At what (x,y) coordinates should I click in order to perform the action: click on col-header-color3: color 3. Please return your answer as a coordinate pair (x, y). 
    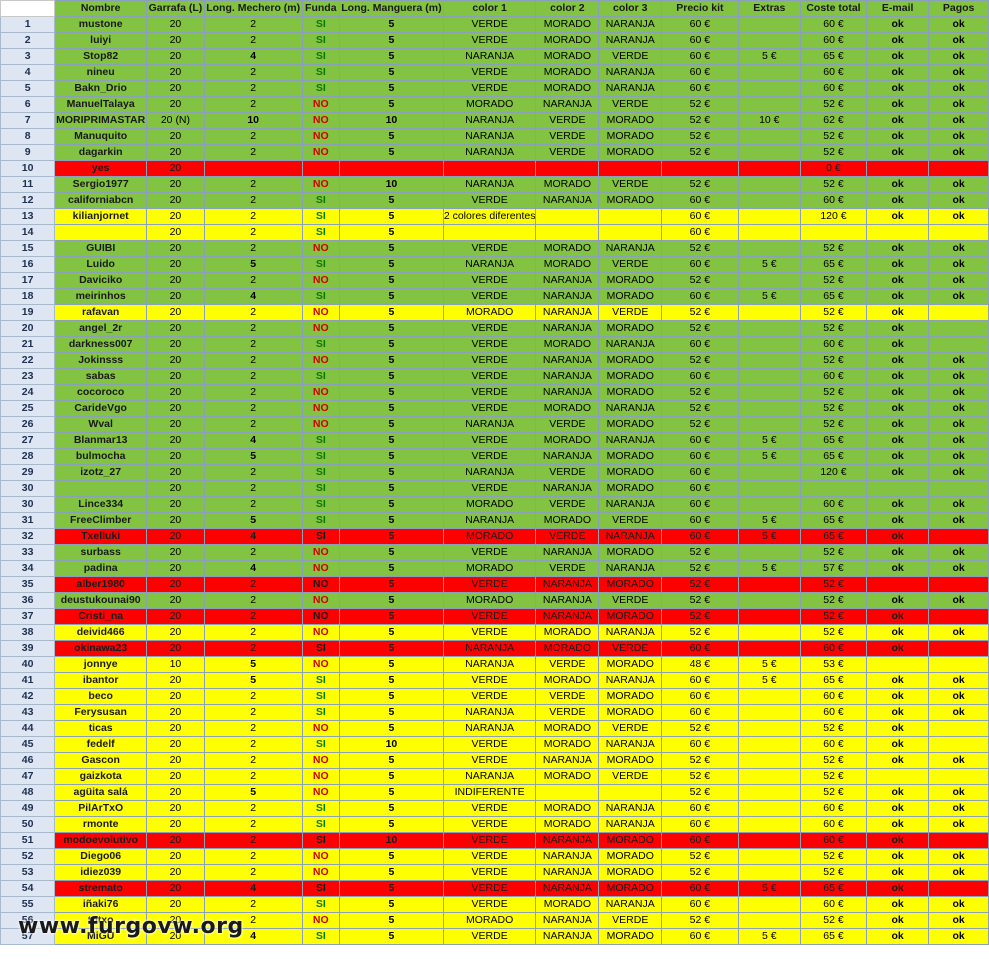
    Looking at the image, I should click on (630, 8).